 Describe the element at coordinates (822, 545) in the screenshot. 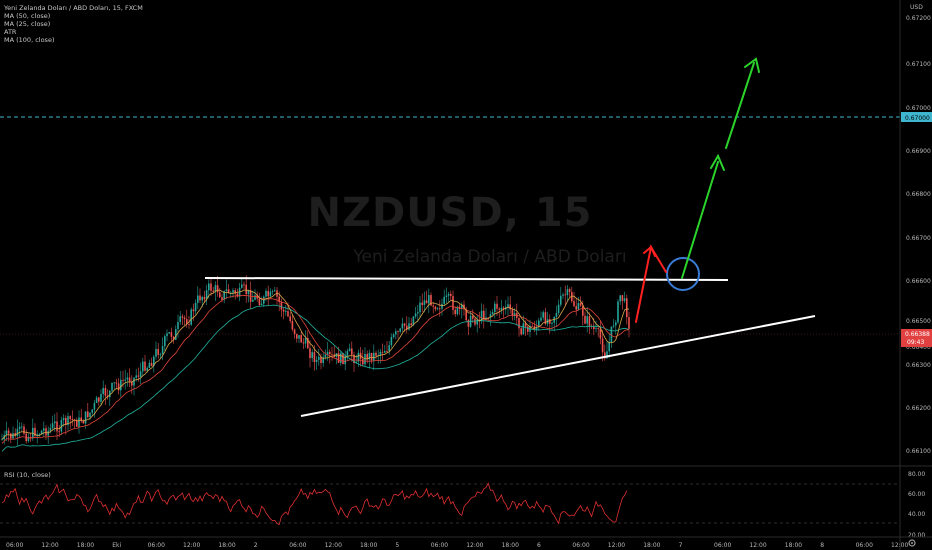

I see `time-tick: 8` at that location.